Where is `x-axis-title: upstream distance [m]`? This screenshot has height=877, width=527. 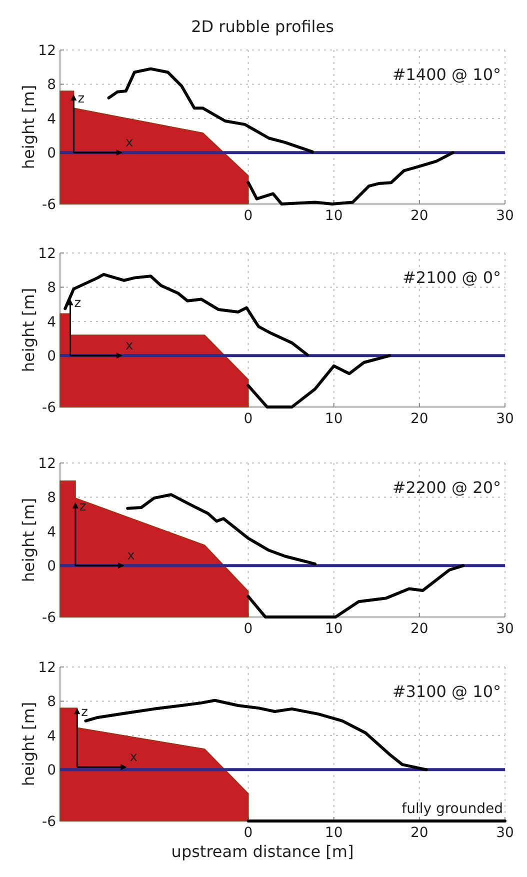
x-axis-title: upstream distance [m] is located at coordinates (262, 851).